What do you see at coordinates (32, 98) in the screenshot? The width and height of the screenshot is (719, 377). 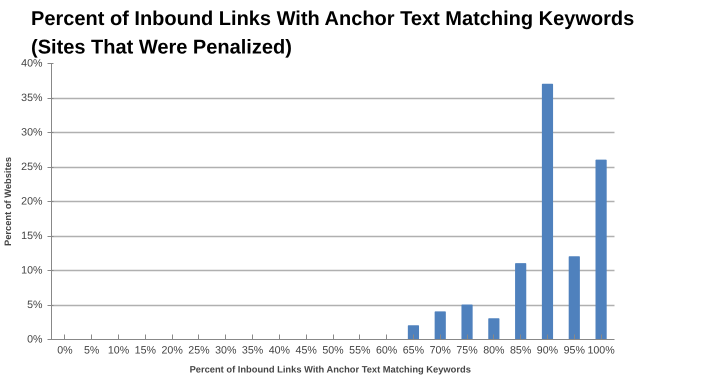 I see `y-tick-label: 35%` at bounding box center [32, 98].